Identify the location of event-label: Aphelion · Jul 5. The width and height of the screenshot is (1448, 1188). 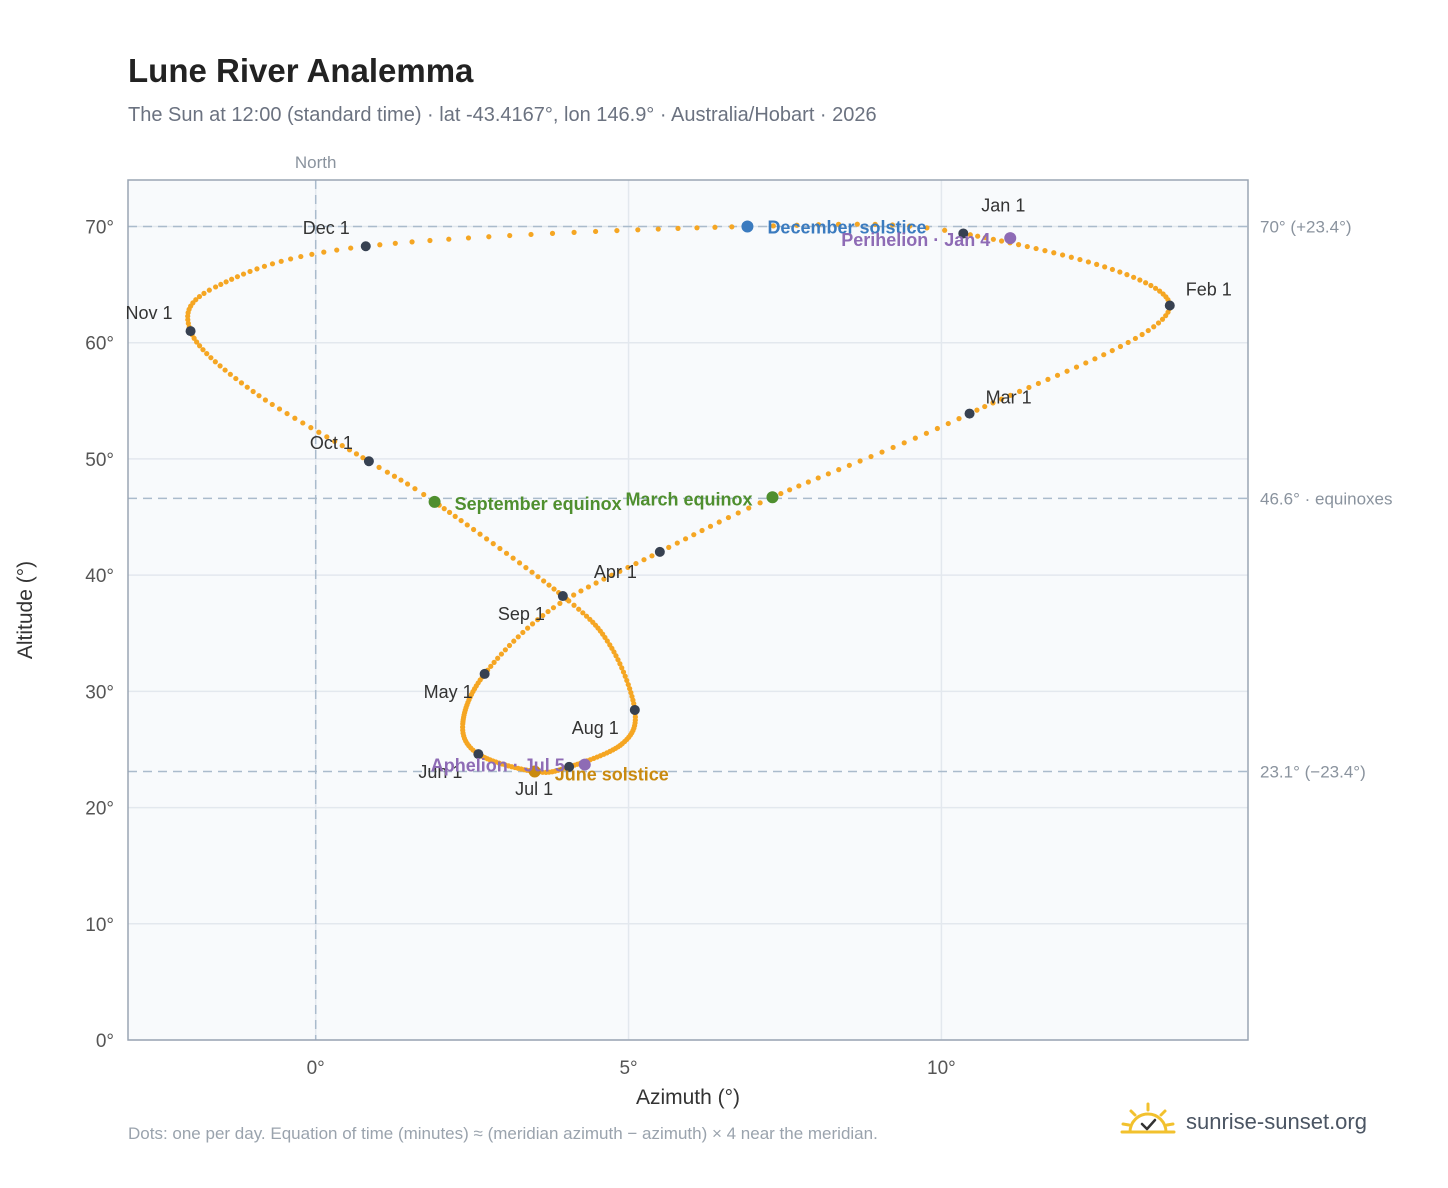
(498, 766).